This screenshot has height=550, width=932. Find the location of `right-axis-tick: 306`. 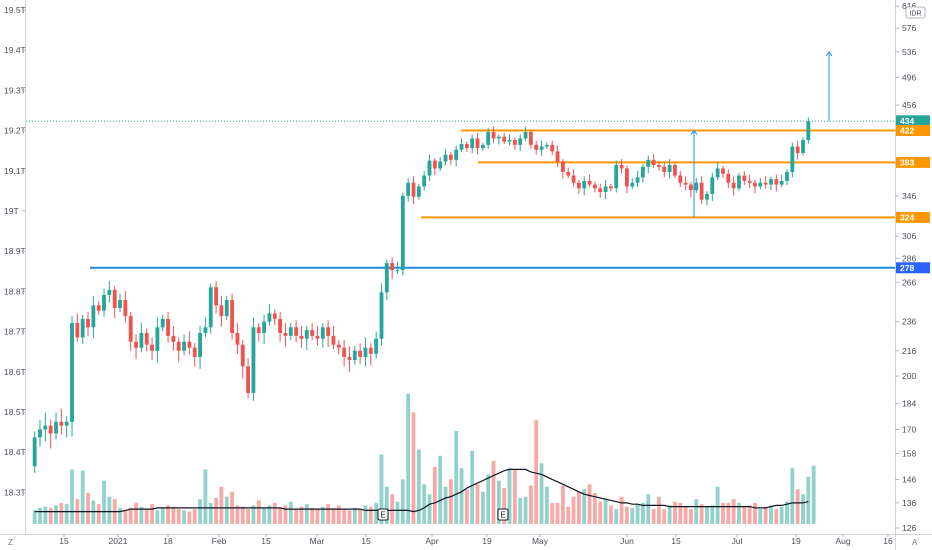

right-axis-tick: 306 is located at coordinates (909, 236).